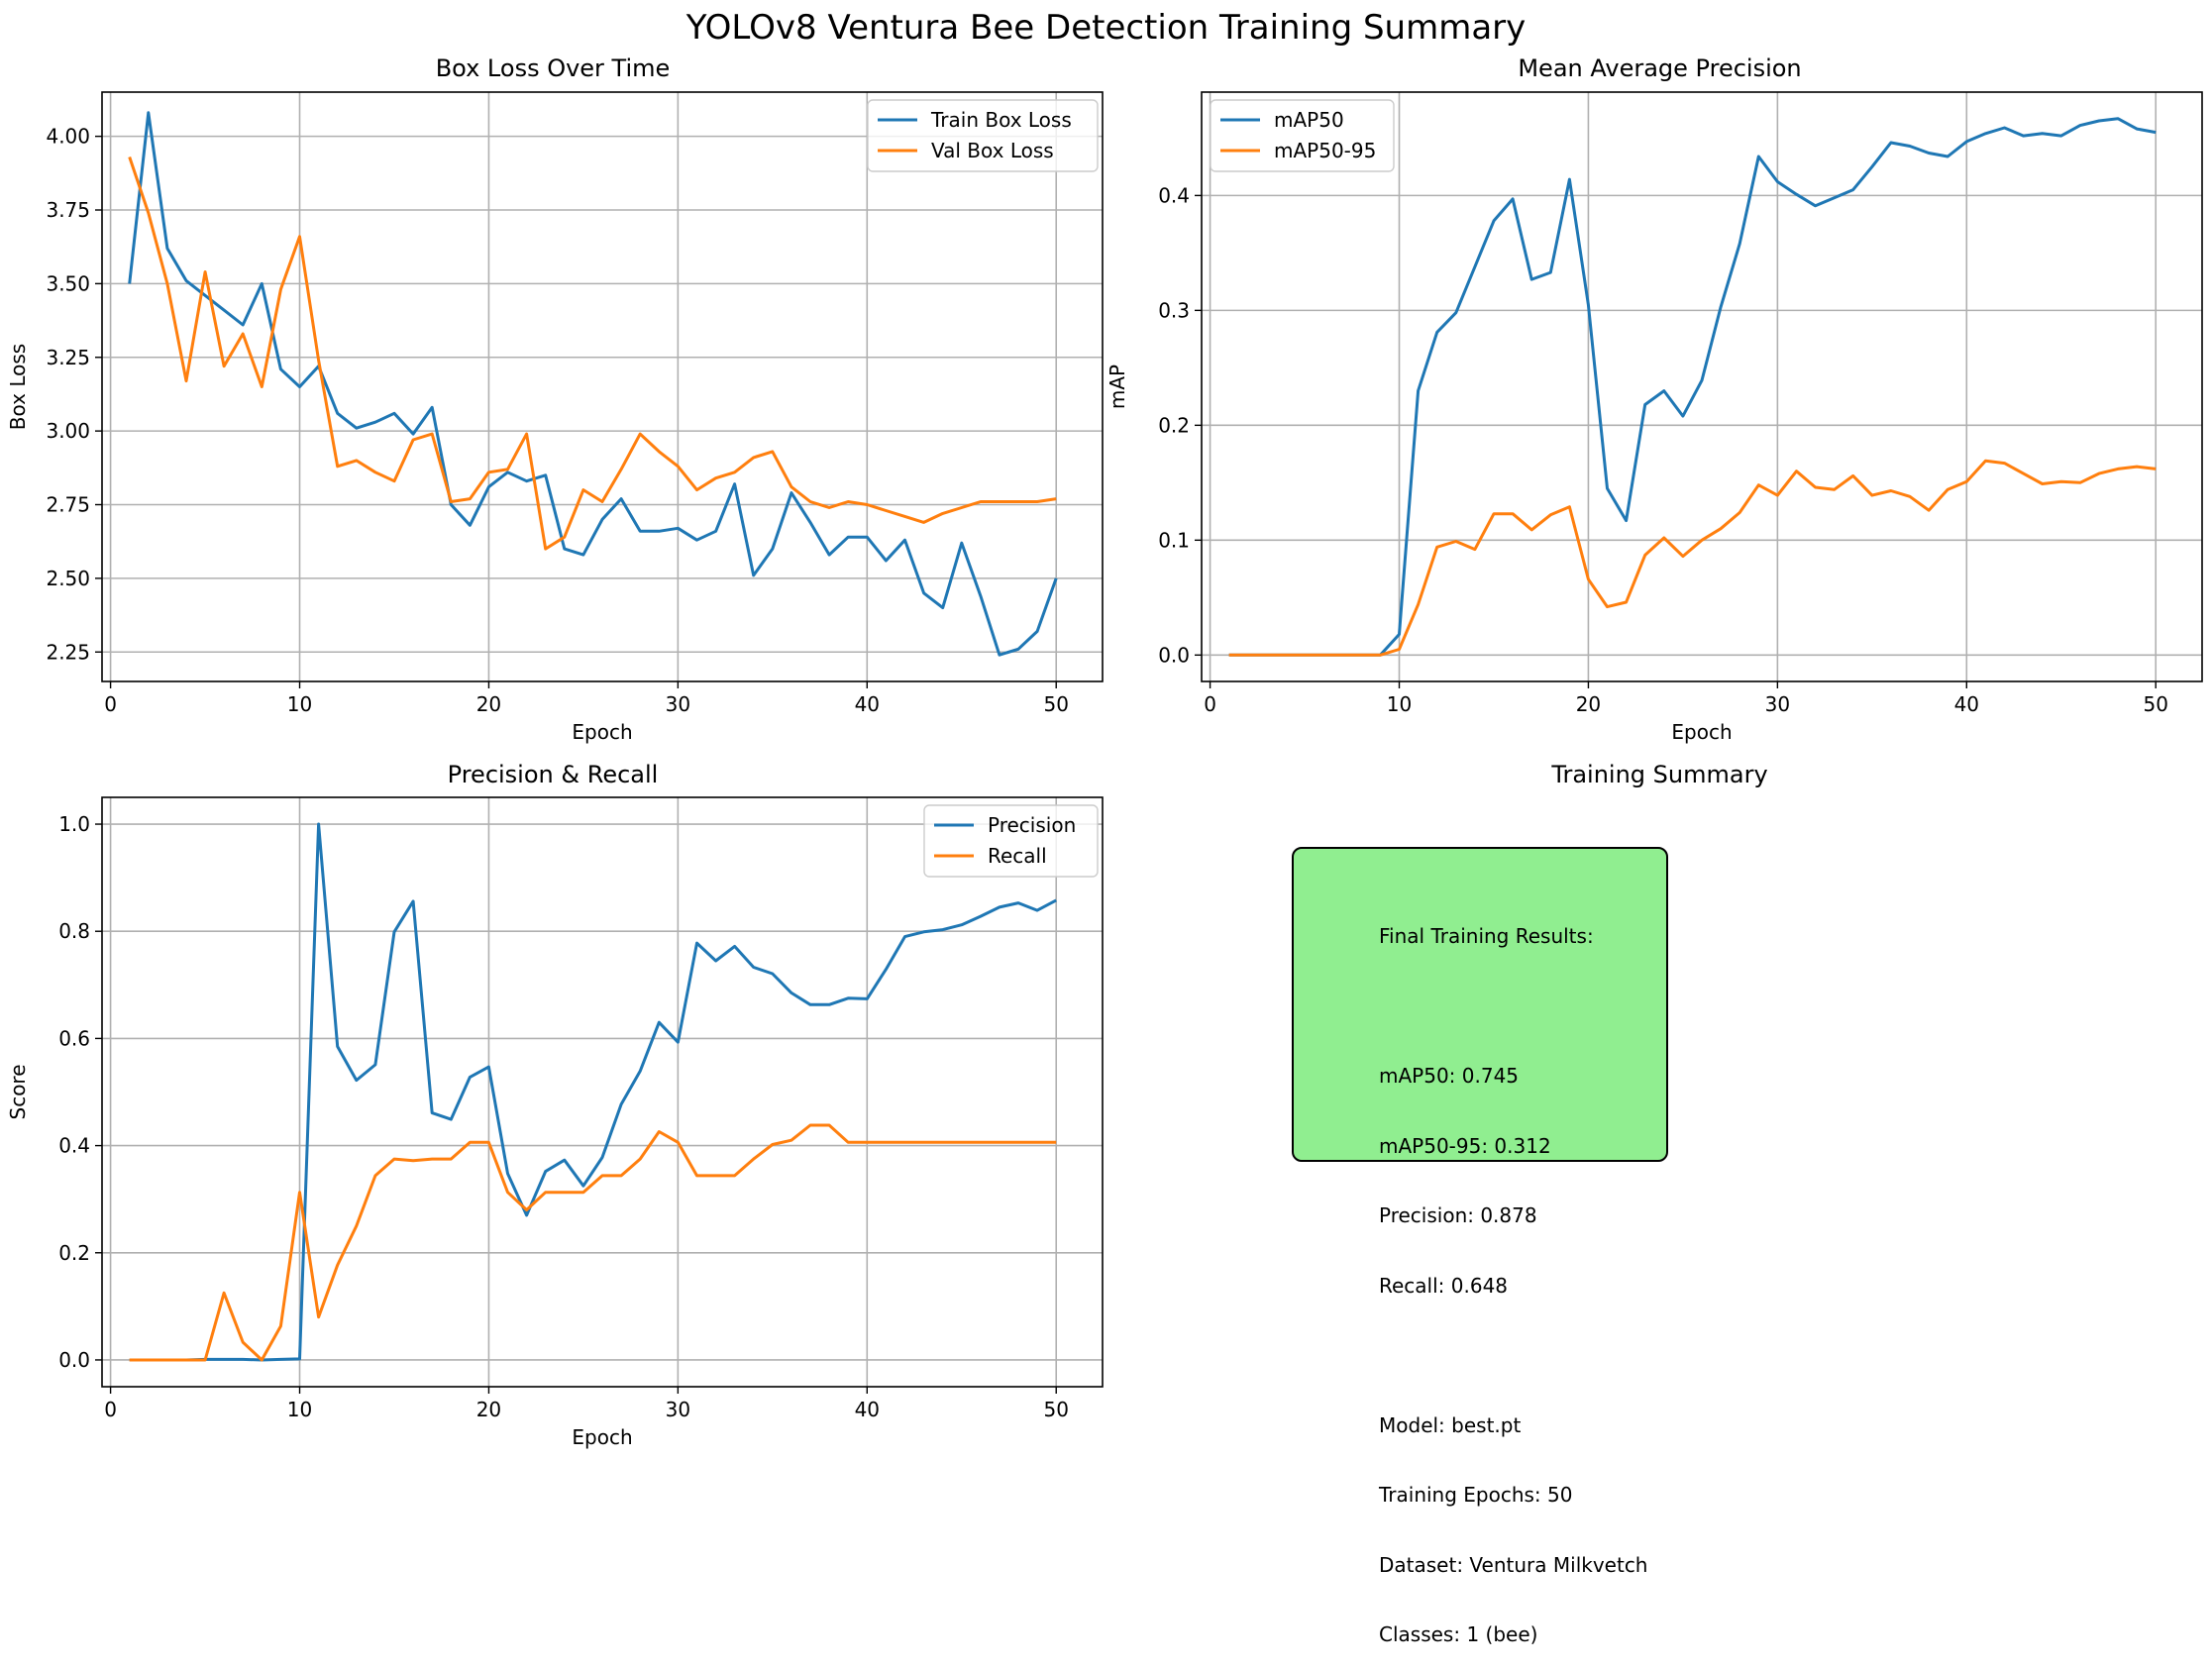 The width and height of the screenshot is (2212, 1670). Describe the element at coordinates (1325, 151) in the screenshot. I see `legend-label: mAP50-95` at that location.